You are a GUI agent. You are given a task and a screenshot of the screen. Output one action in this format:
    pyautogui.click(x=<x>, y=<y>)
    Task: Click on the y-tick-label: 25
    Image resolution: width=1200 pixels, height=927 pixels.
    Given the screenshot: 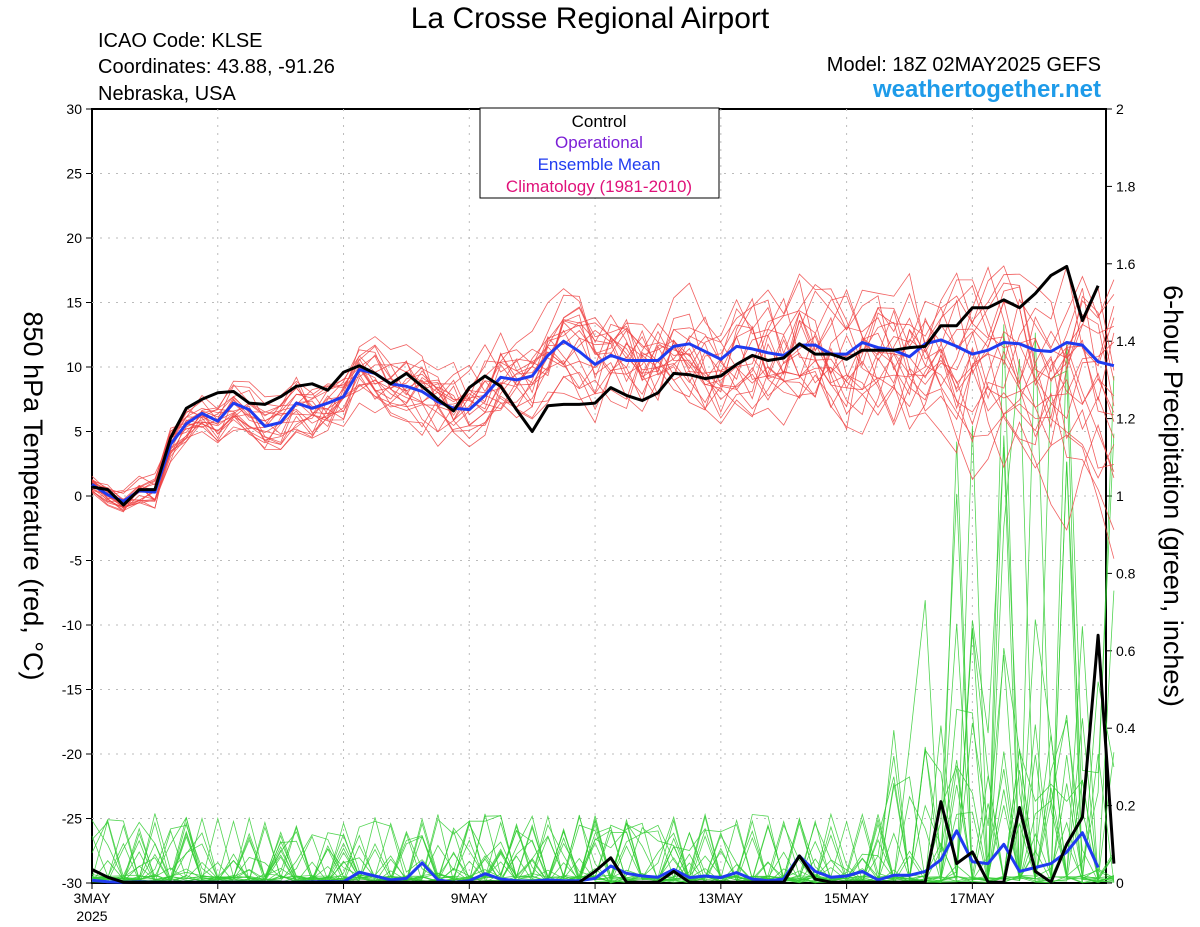 What is the action you would take?
    pyautogui.click(x=74, y=174)
    